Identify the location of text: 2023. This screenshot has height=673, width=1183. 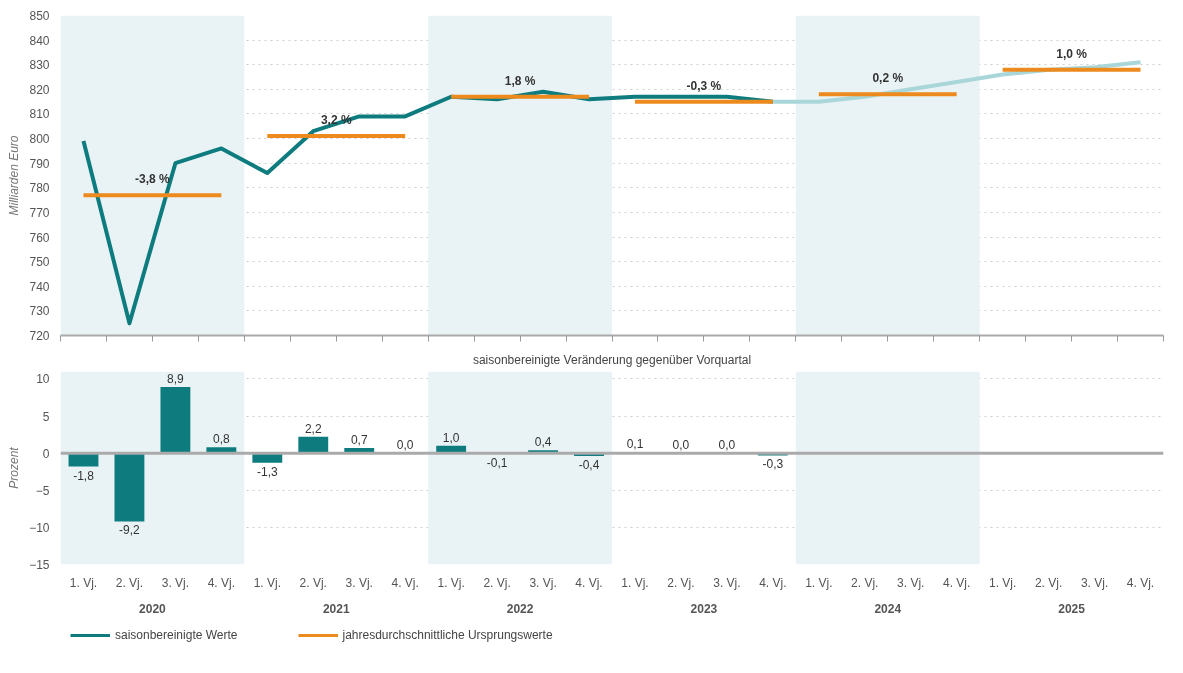
(704, 608).